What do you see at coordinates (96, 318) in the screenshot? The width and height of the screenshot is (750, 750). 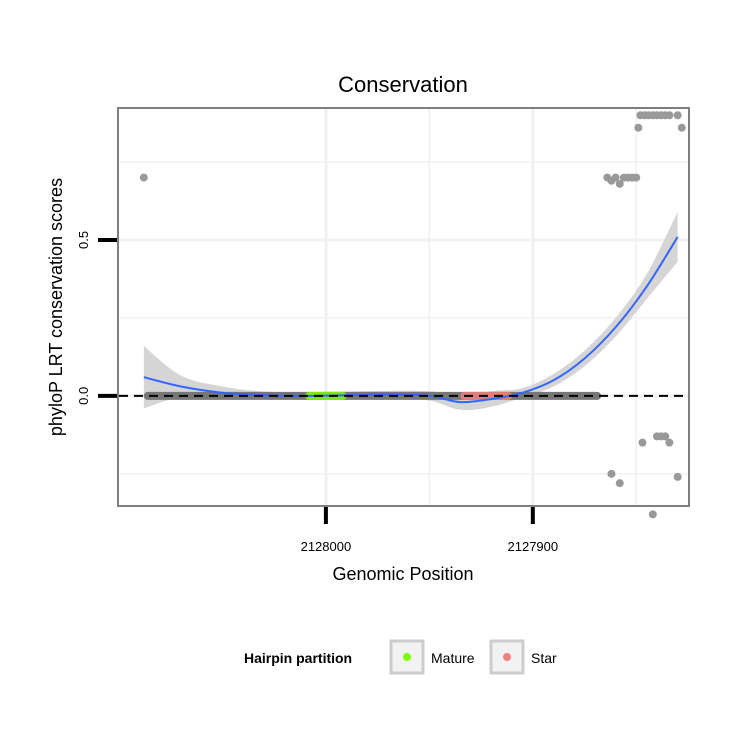 I see `y-axis: 0.0 0.5` at bounding box center [96, 318].